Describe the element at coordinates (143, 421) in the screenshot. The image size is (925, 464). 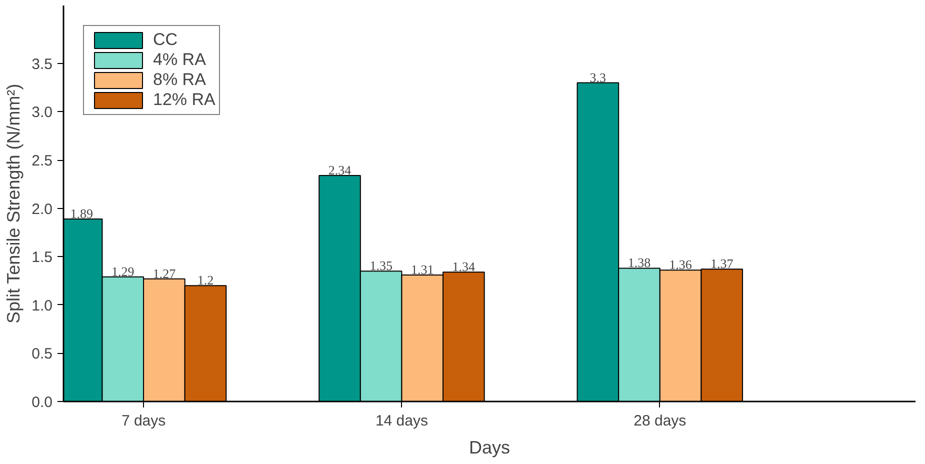
I see `x-tick-label: 7 days` at that location.